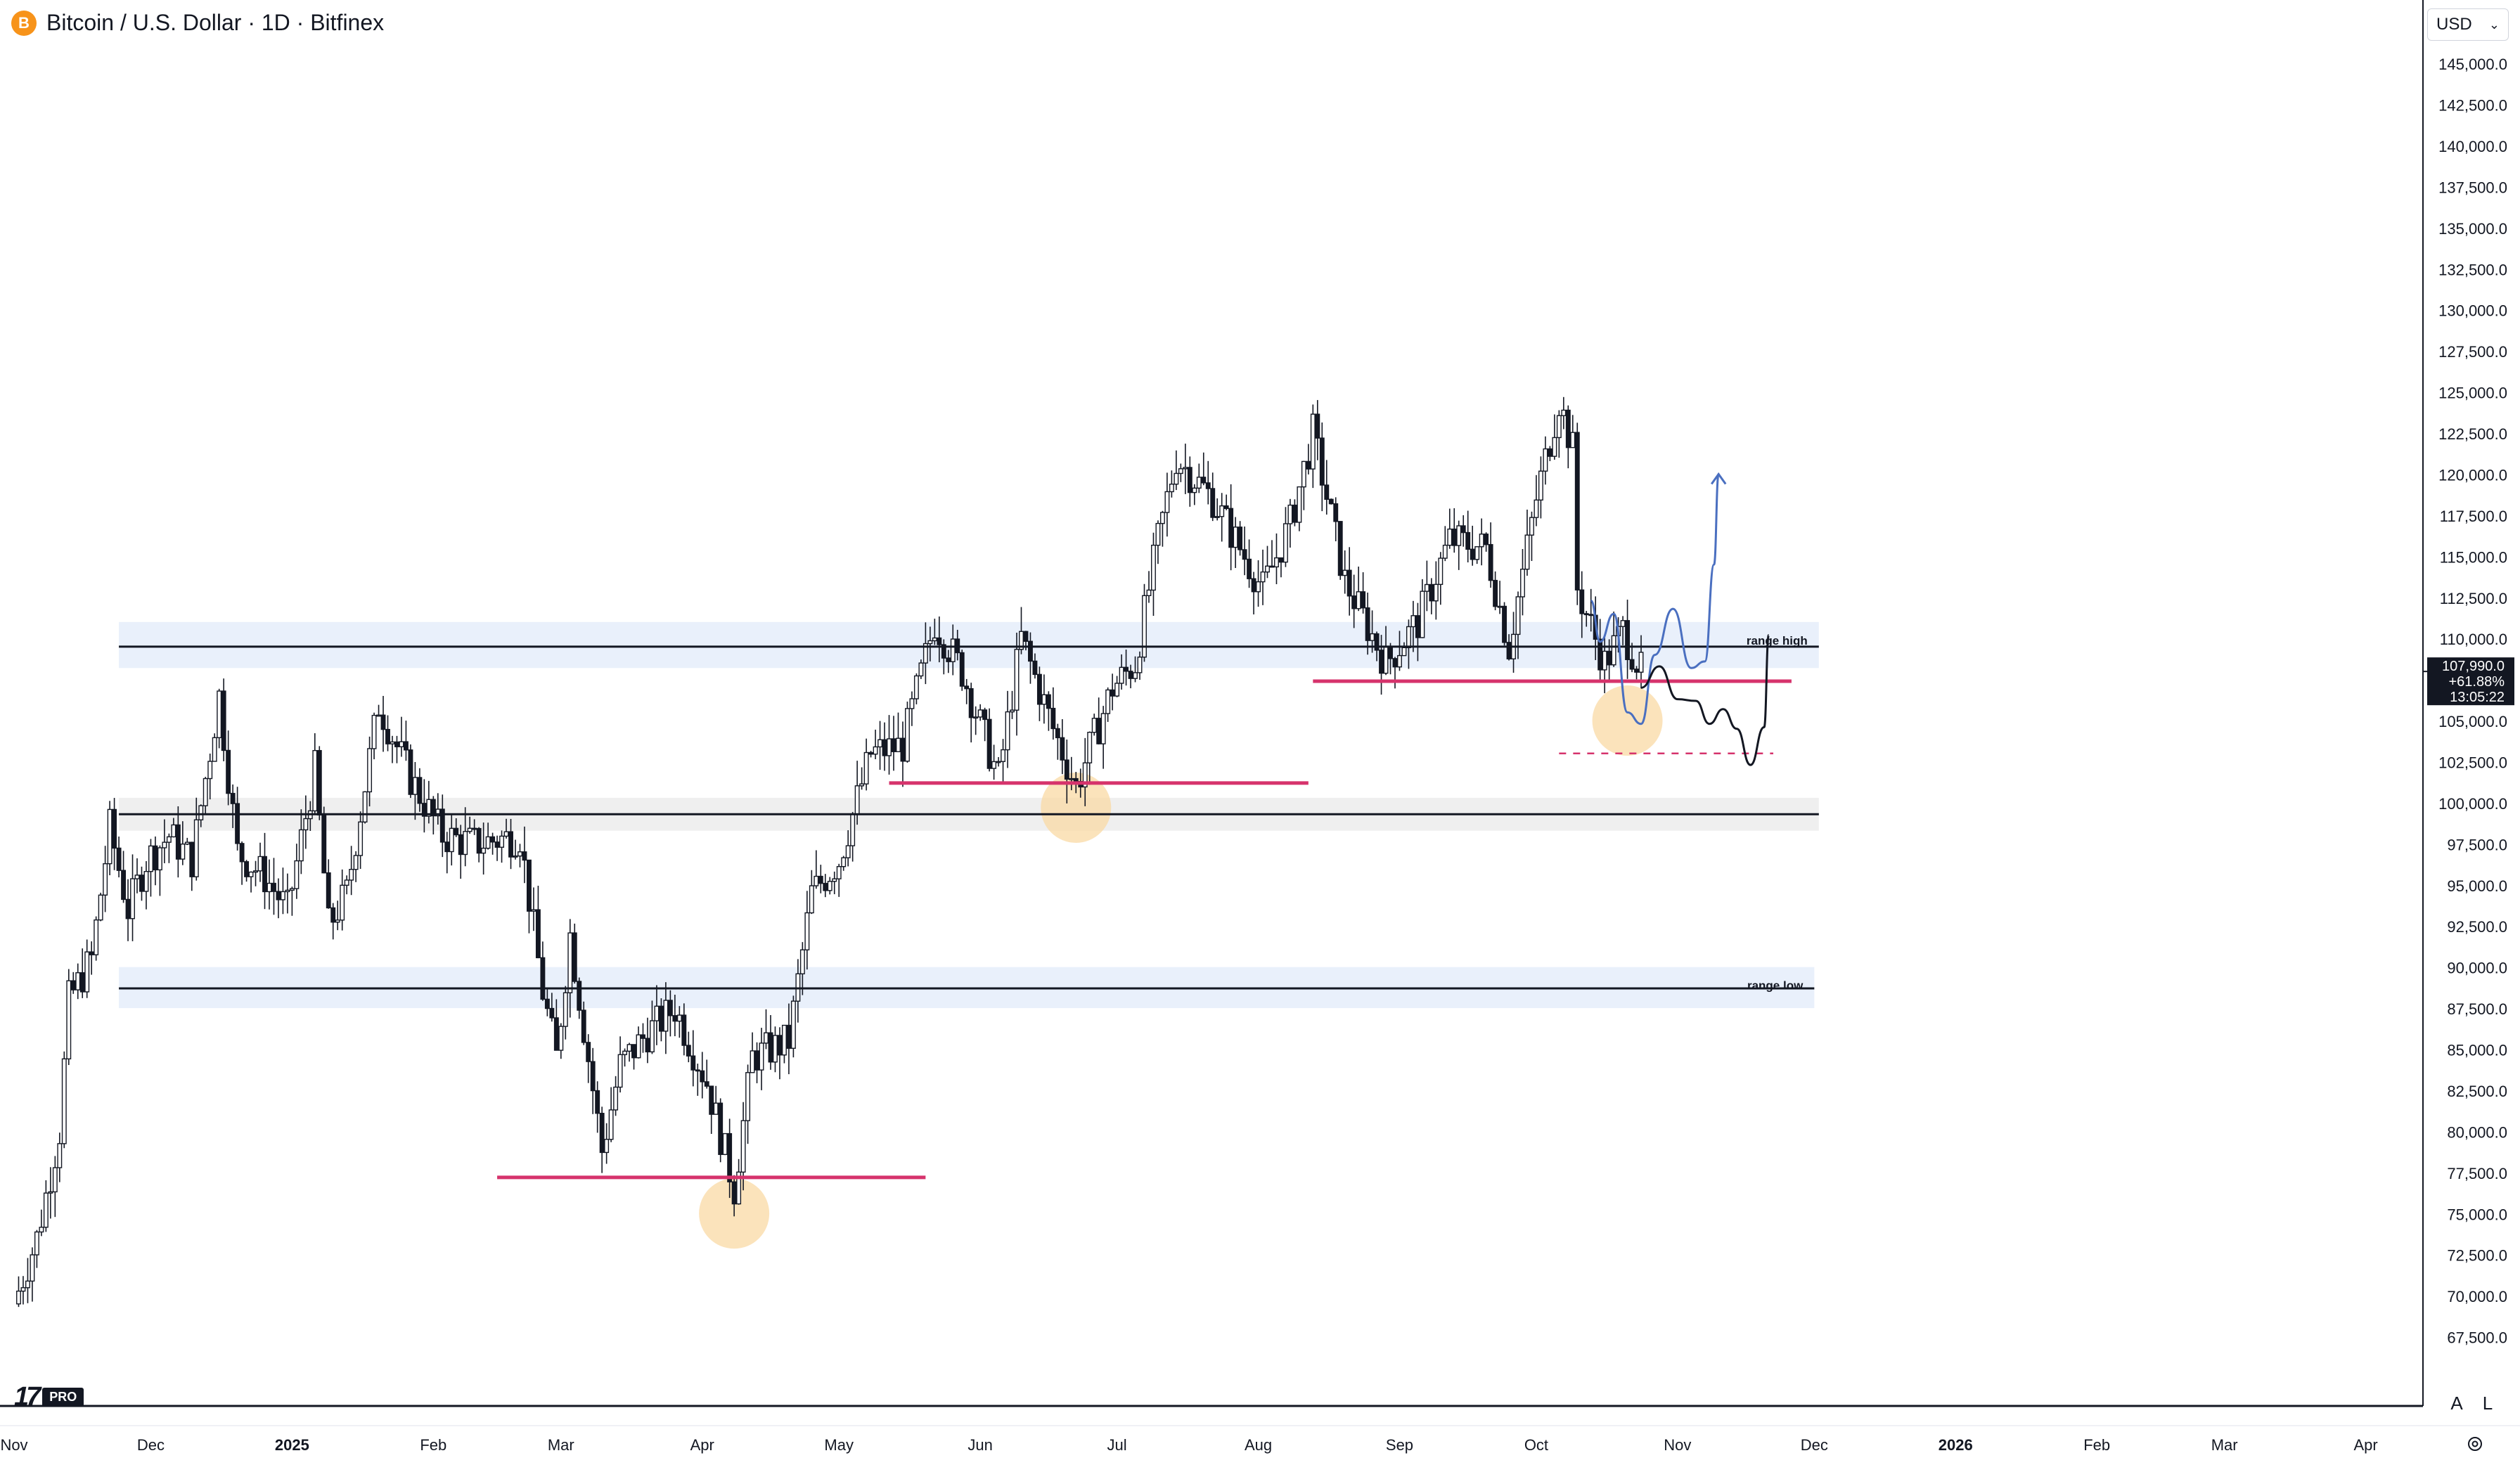 The image size is (2520, 1465). I want to click on highlight-circle, so click(1628, 720).